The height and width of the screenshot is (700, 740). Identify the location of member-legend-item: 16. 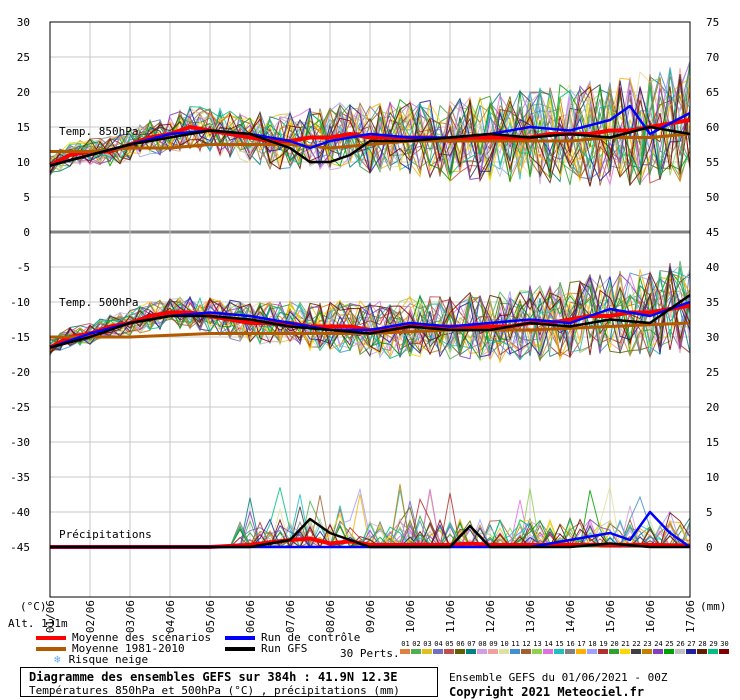
(570, 647).